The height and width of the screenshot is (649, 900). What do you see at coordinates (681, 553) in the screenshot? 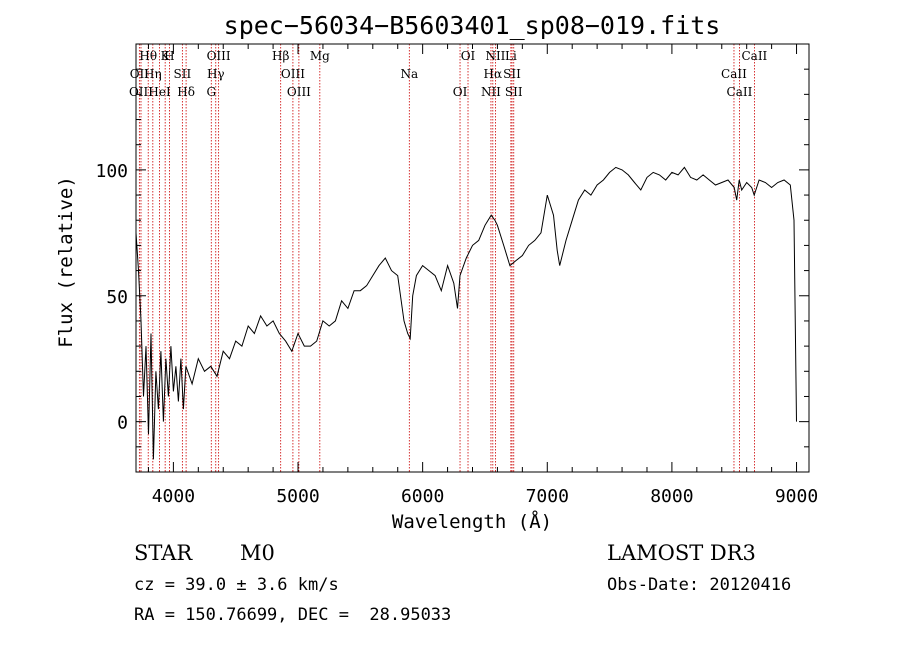
I see `survey-name: LAMOST DR3` at bounding box center [681, 553].